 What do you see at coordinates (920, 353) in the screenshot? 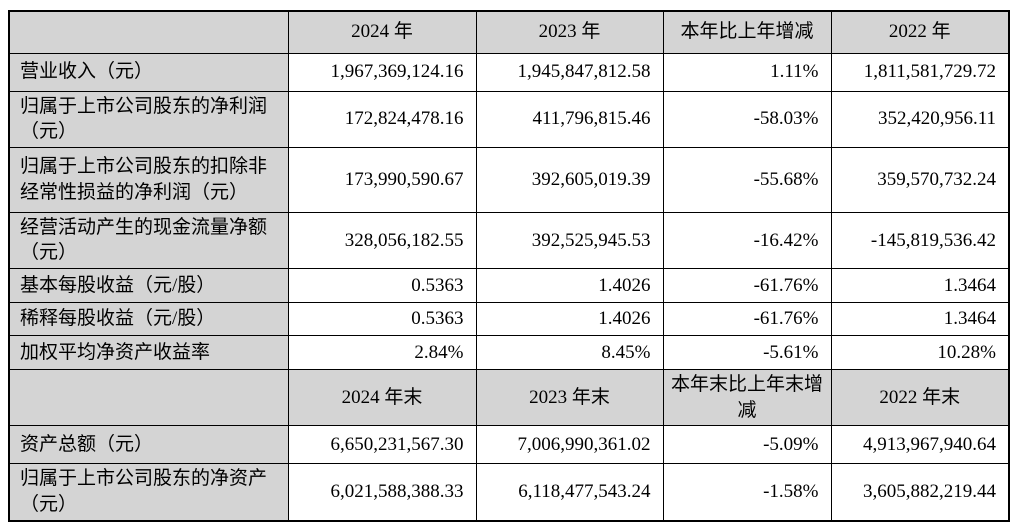
I see `value-cell: 10.28%` at bounding box center [920, 353].